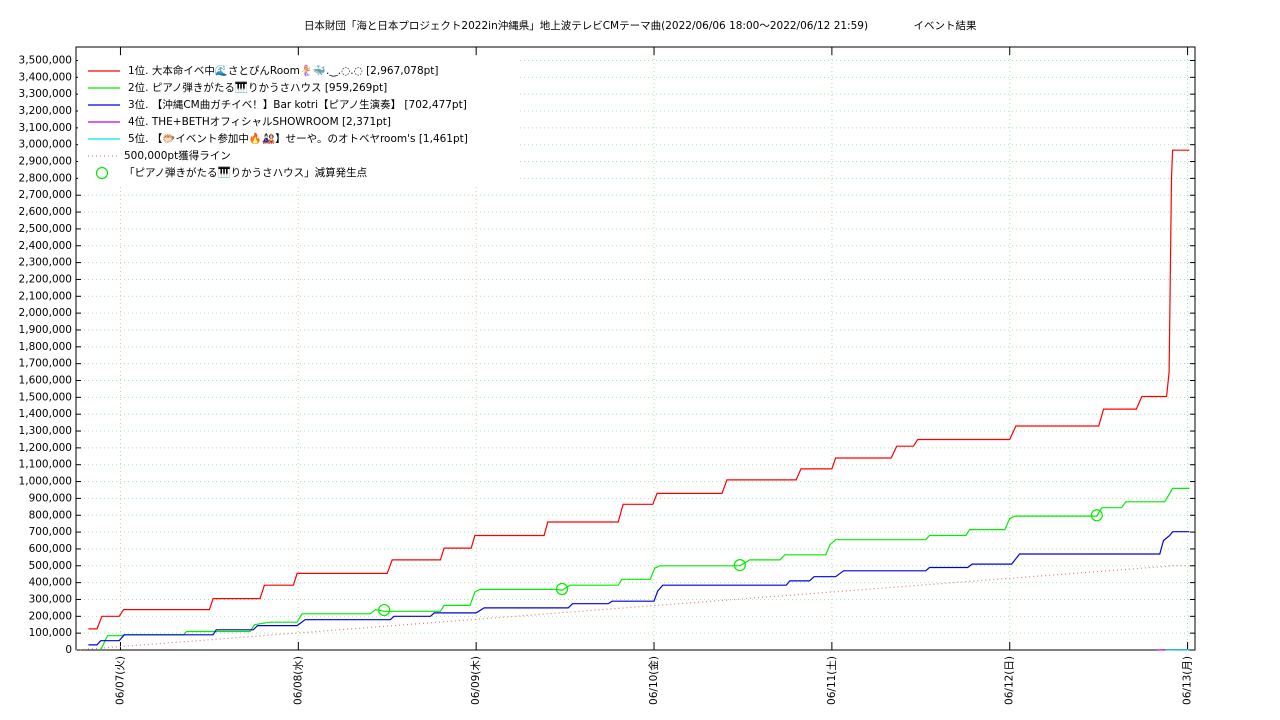  What do you see at coordinates (50, 616) in the screenshot?
I see `y-tick-label: 200,000` at bounding box center [50, 616].